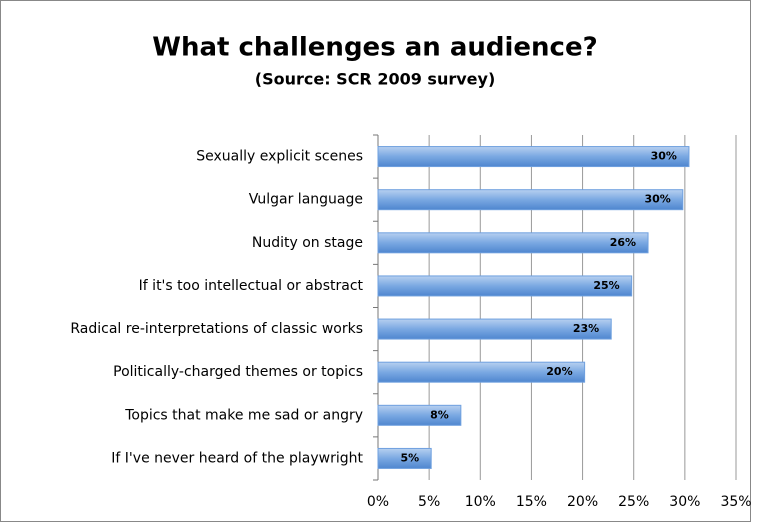 This screenshot has height=525, width=761. I want to click on x-tick-label: 15%, so click(531, 502).